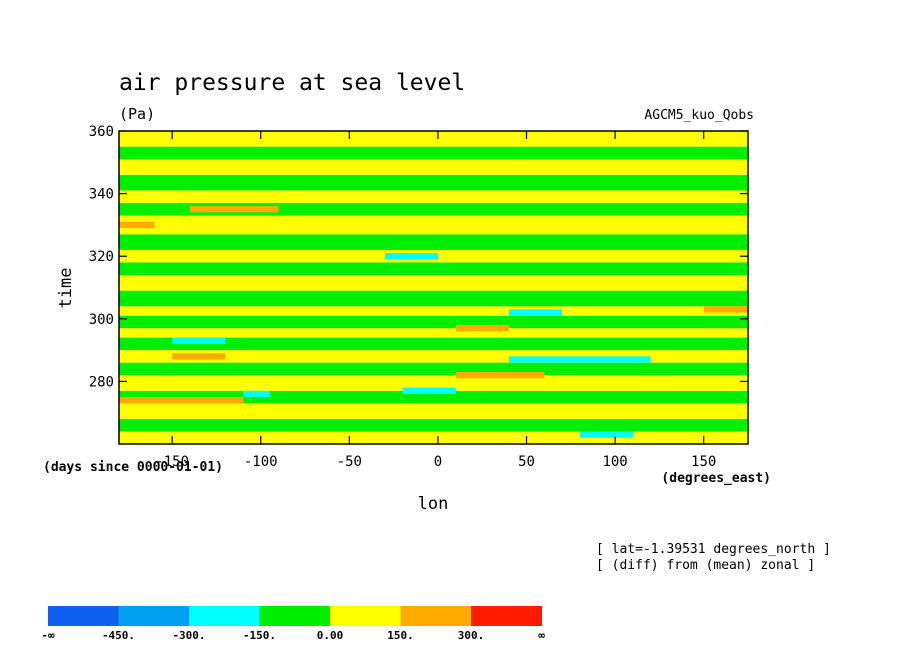 The height and width of the screenshot is (654, 904). I want to click on colorbar-label: -300., so click(188, 635).